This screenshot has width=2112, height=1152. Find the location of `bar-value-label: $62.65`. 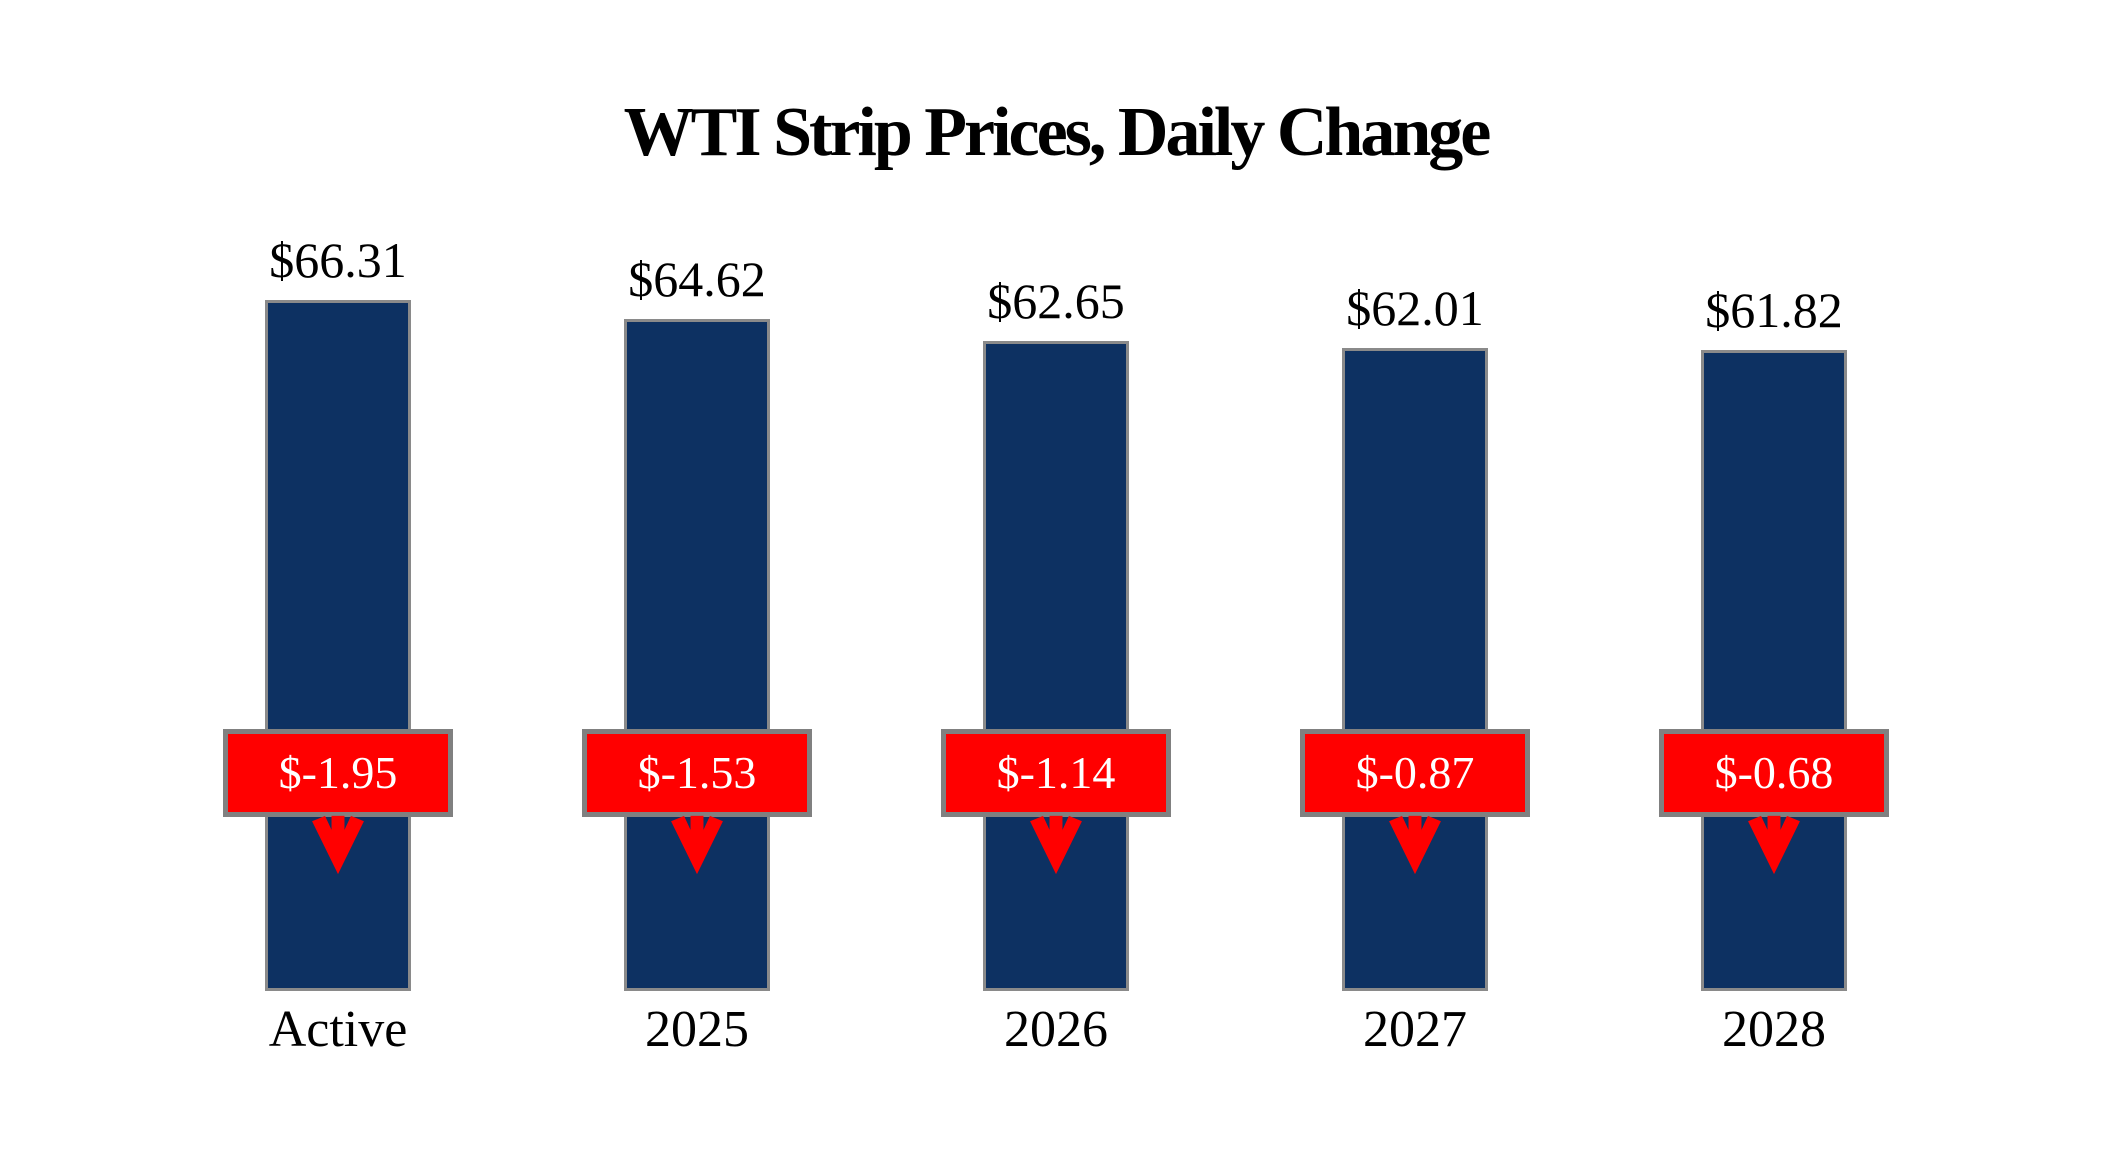

bar-value-label: $62.65 is located at coordinates (1056, 301).